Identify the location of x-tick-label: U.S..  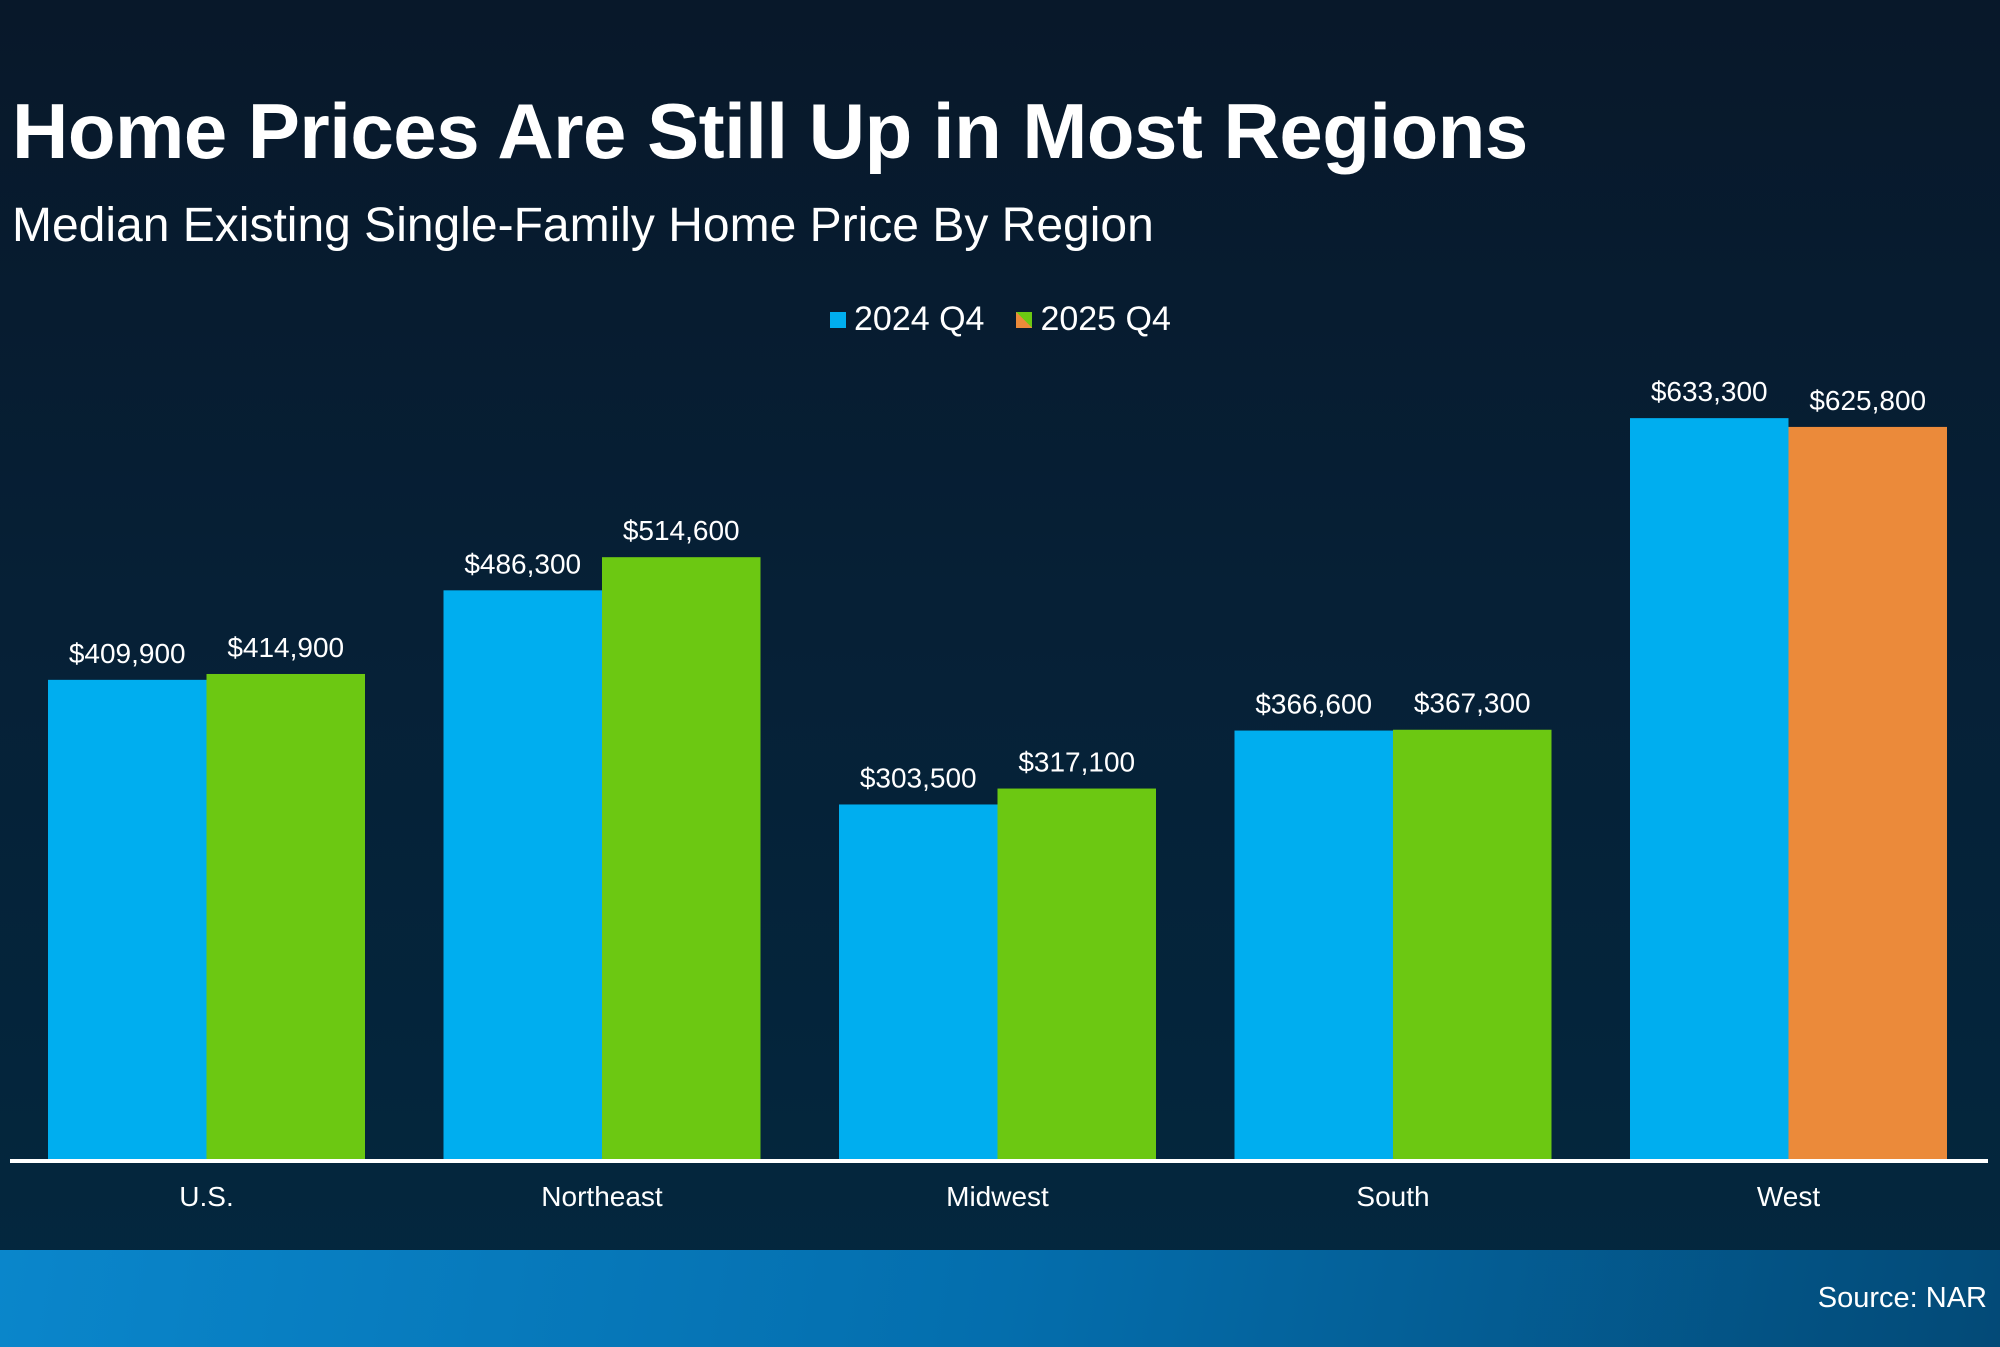
(206, 1196).